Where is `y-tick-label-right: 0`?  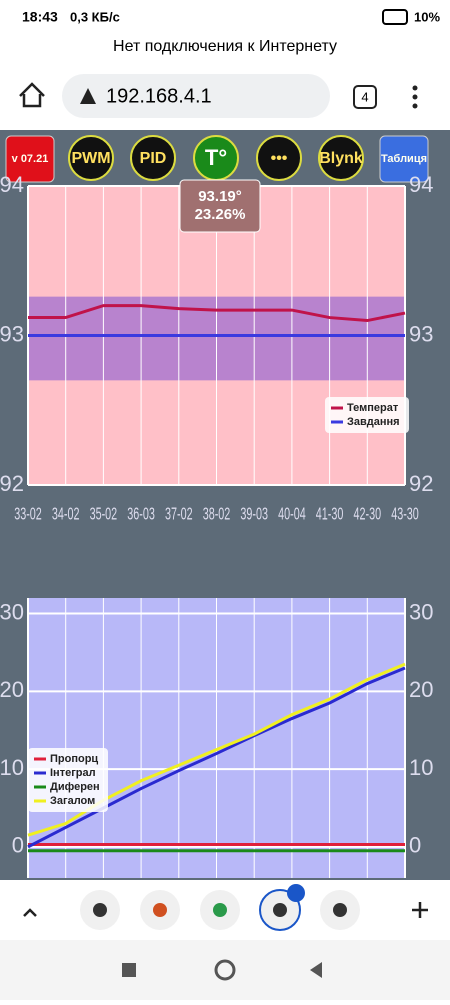
y-tick-label-right: 0 is located at coordinates (415, 845).